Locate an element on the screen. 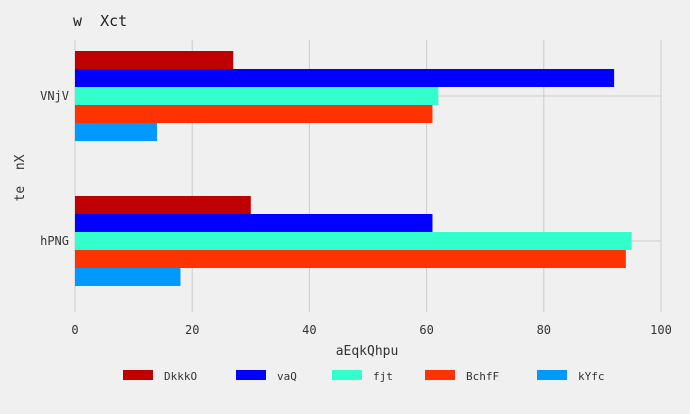 Image resolution: width=690 pixels, height=414 pixels. legend-label-BchfF: BchfF is located at coordinates (482, 376).